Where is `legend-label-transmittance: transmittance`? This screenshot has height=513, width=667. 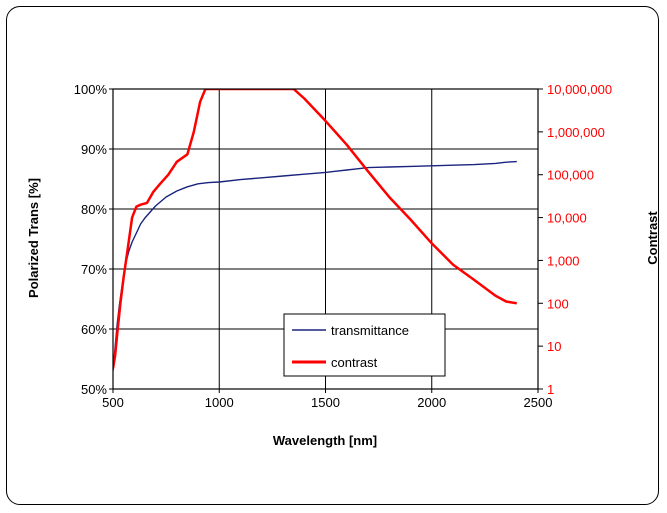 legend-label-transmittance: transmittance is located at coordinates (370, 330).